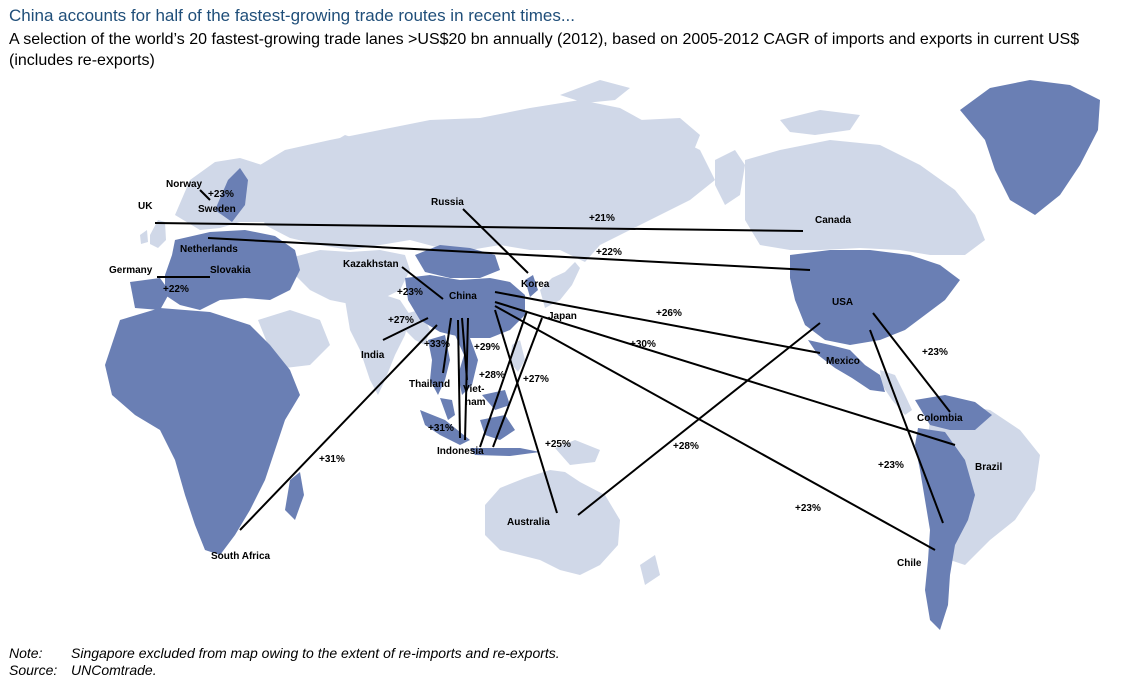  I want to click on label-indonesia: Indonesia, so click(460, 451).